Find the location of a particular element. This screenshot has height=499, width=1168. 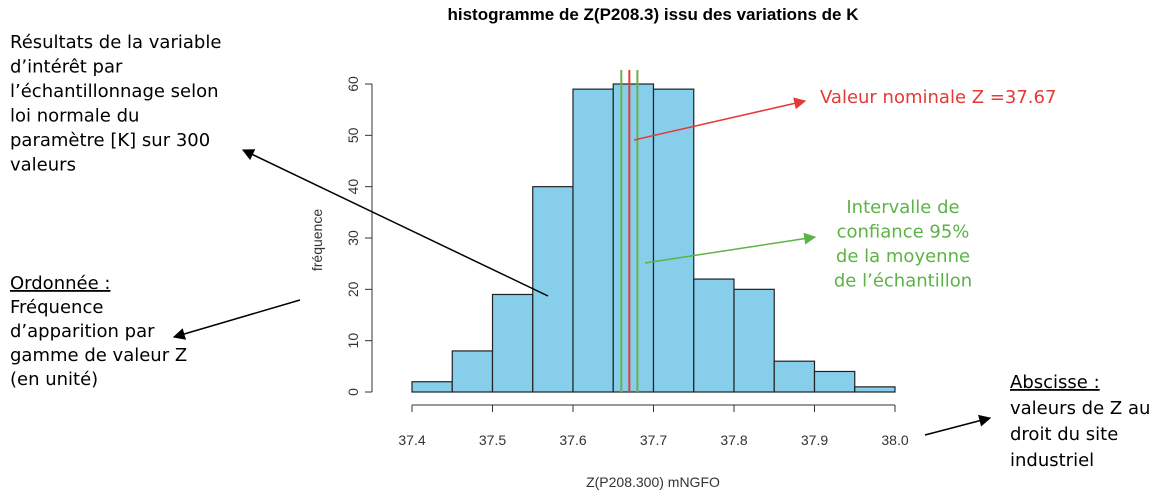

x-tick-label: 37.8 is located at coordinates (733, 440).